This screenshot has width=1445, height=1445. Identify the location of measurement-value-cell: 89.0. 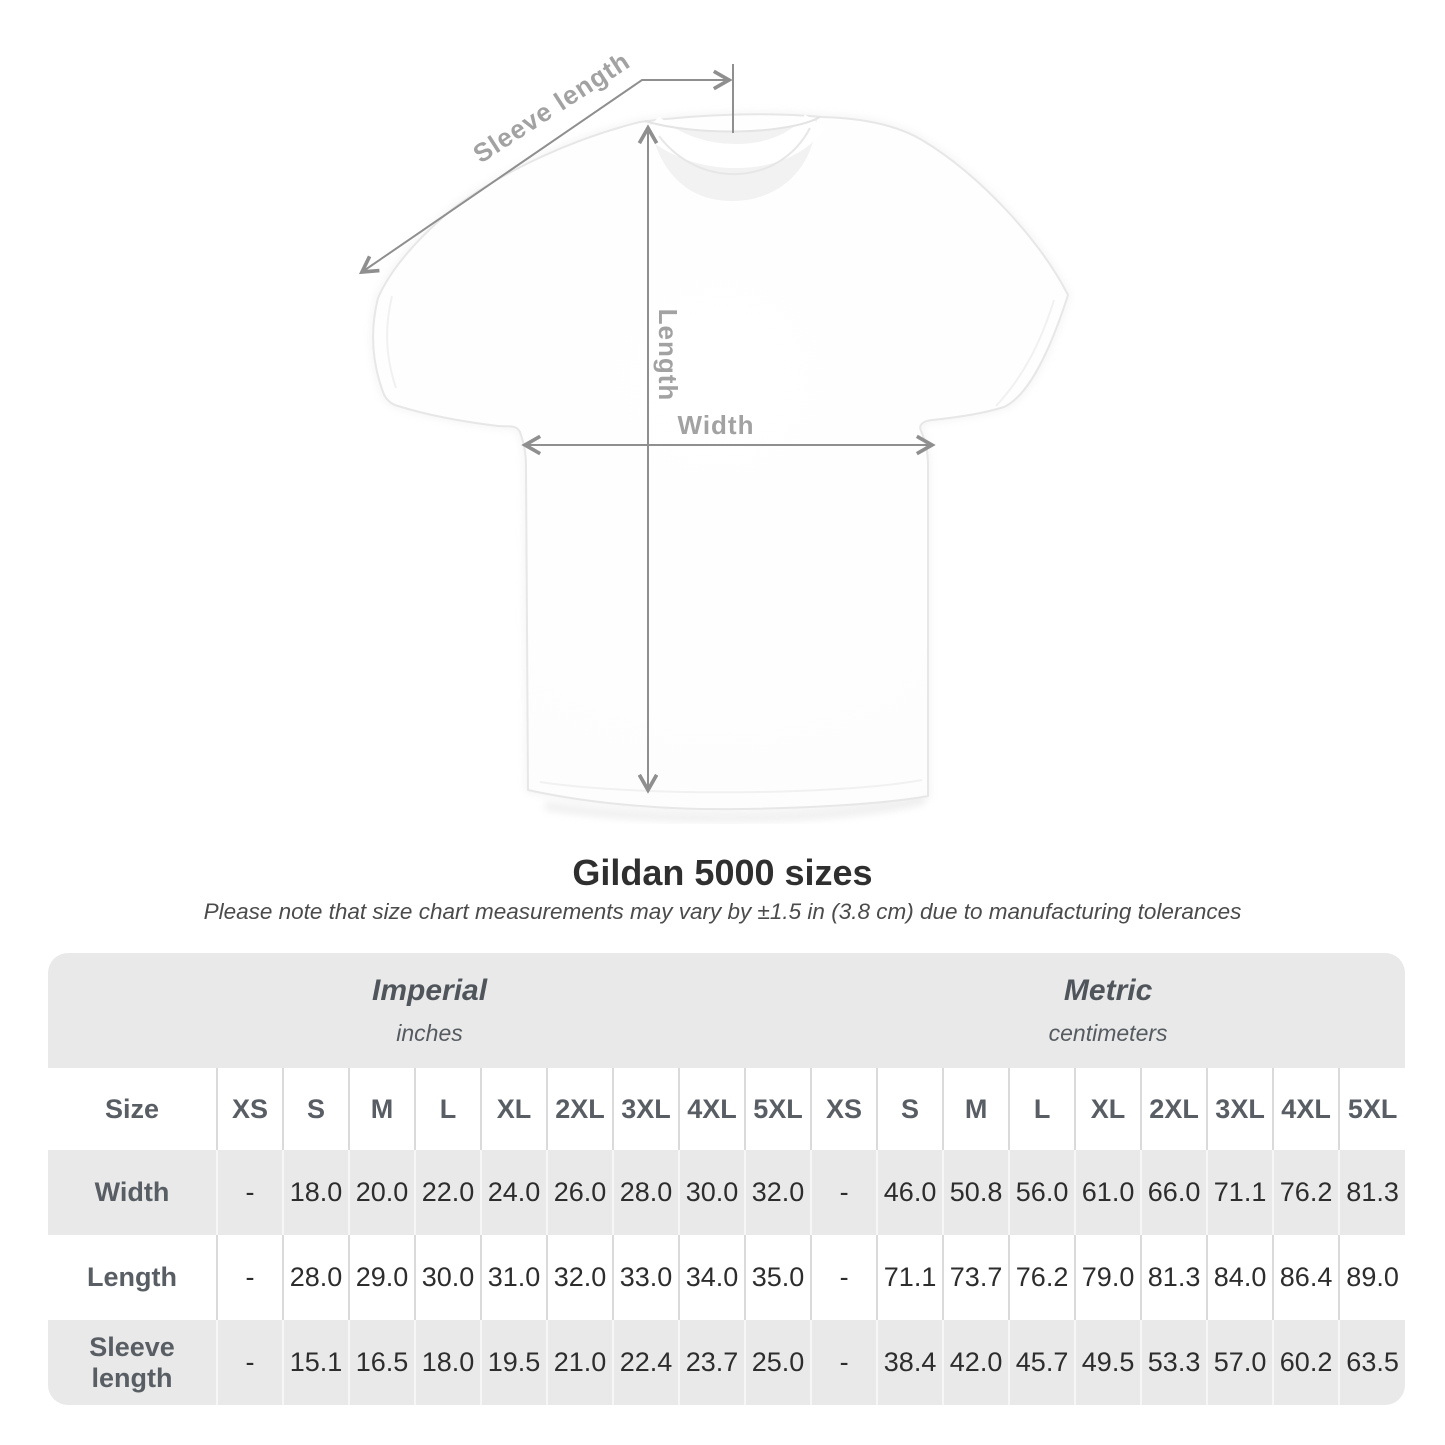
(1371, 1277).